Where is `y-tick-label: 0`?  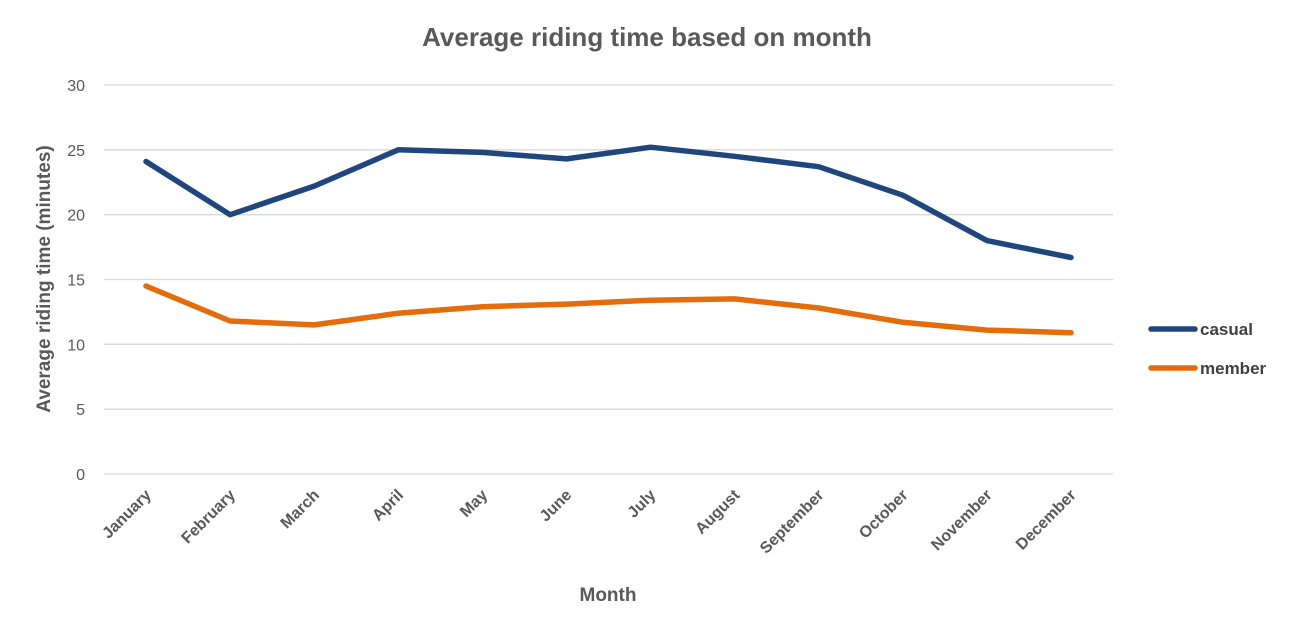
y-tick-label: 0 is located at coordinates (80, 475).